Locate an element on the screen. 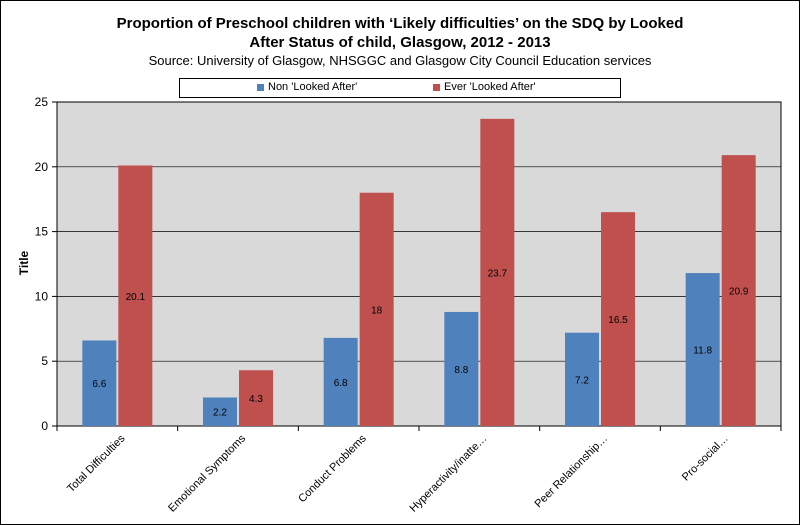 The image size is (800, 525). data-label-s1-c3: 23.7 is located at coordinates (498, 273).